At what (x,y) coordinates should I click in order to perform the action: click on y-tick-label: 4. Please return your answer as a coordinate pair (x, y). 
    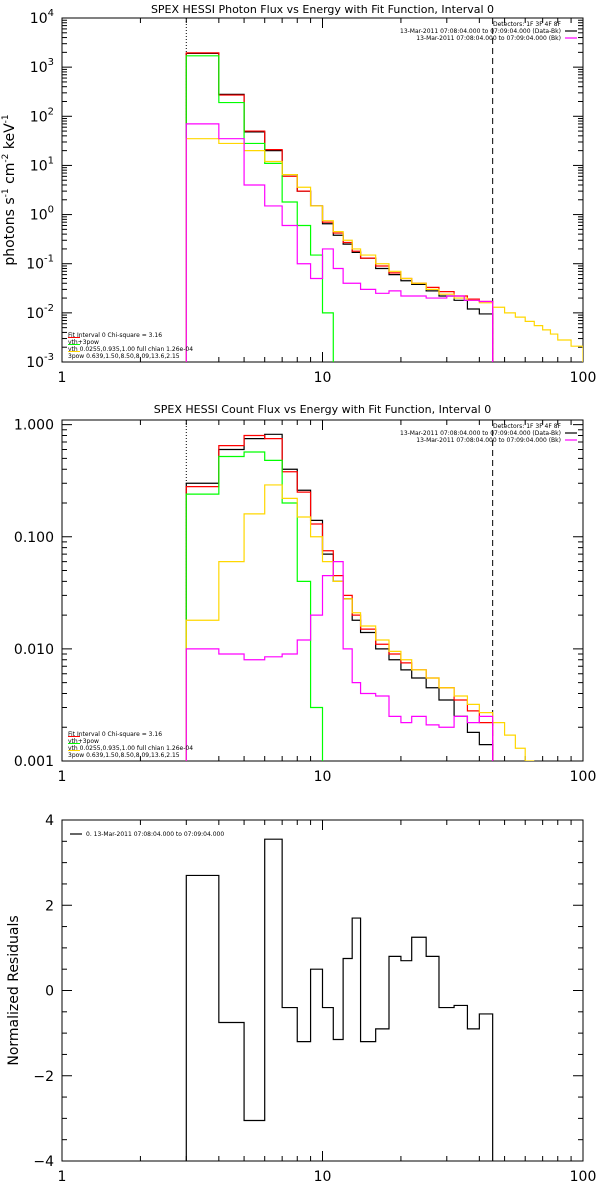
    Looking at the image, I should click on (49, 821).